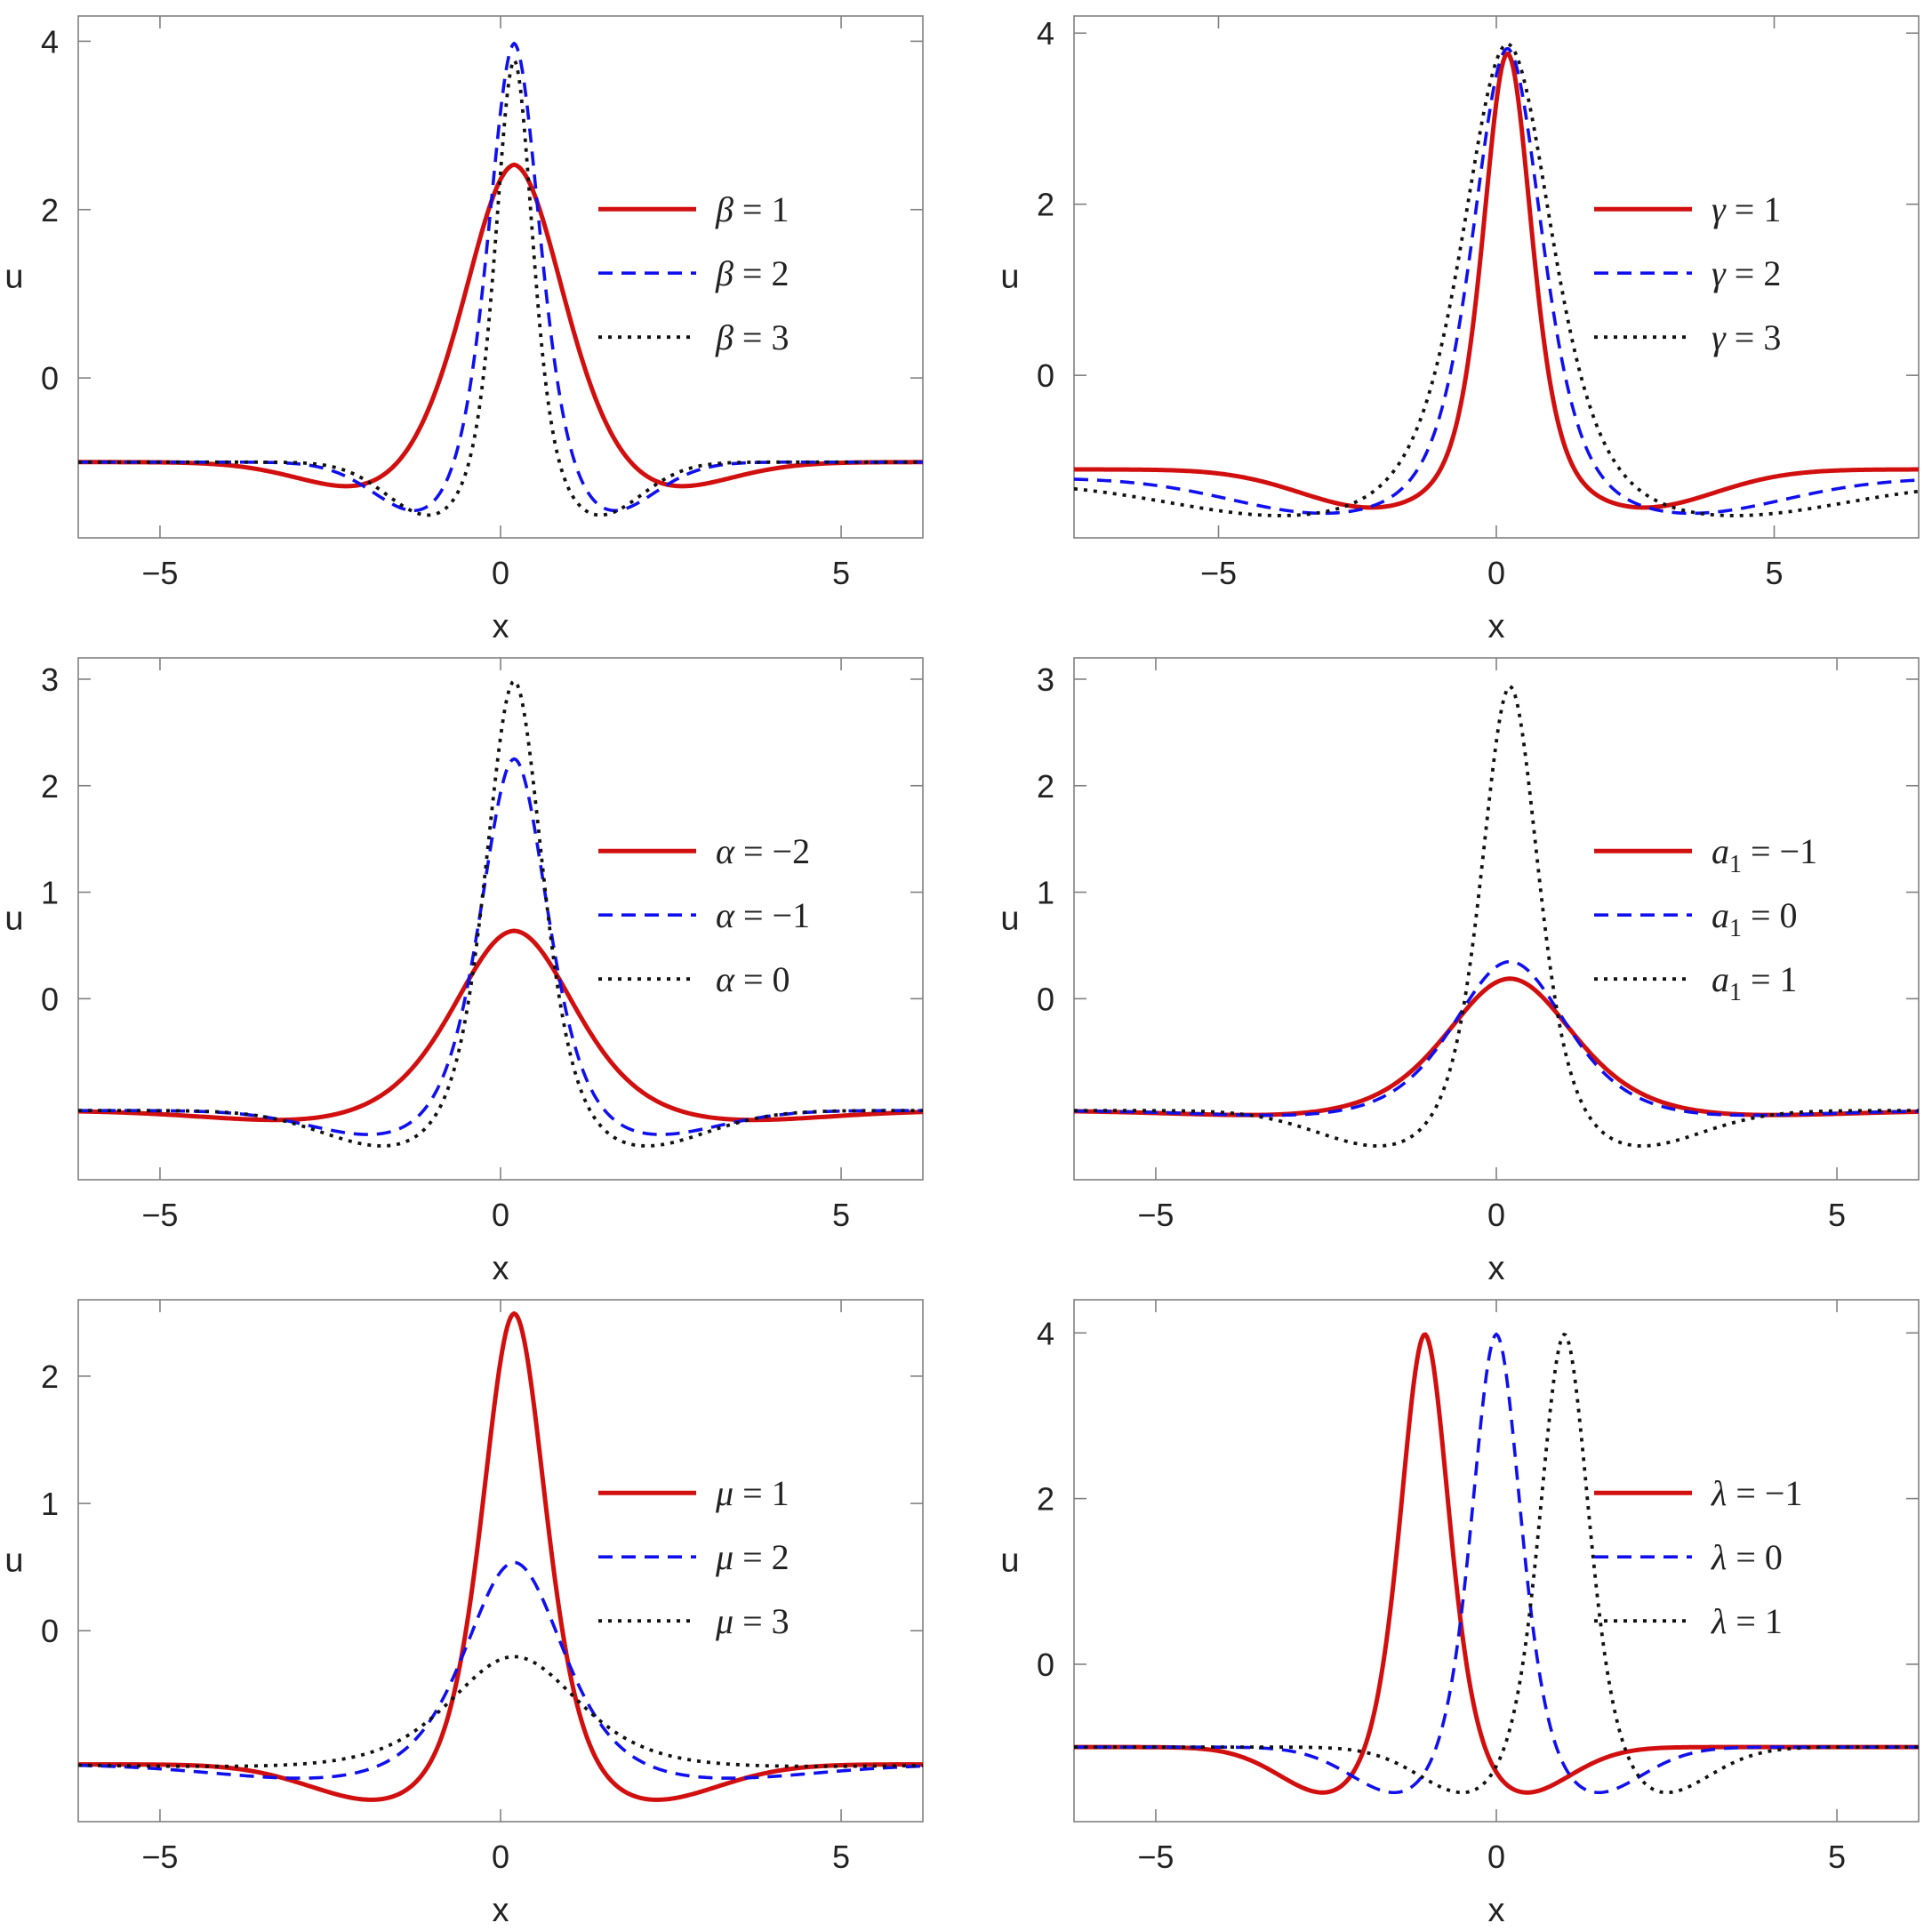 This screenshot has height=1931, width=1932. I want to click on legend-label-1: μ = 1, so click(753, 1493).